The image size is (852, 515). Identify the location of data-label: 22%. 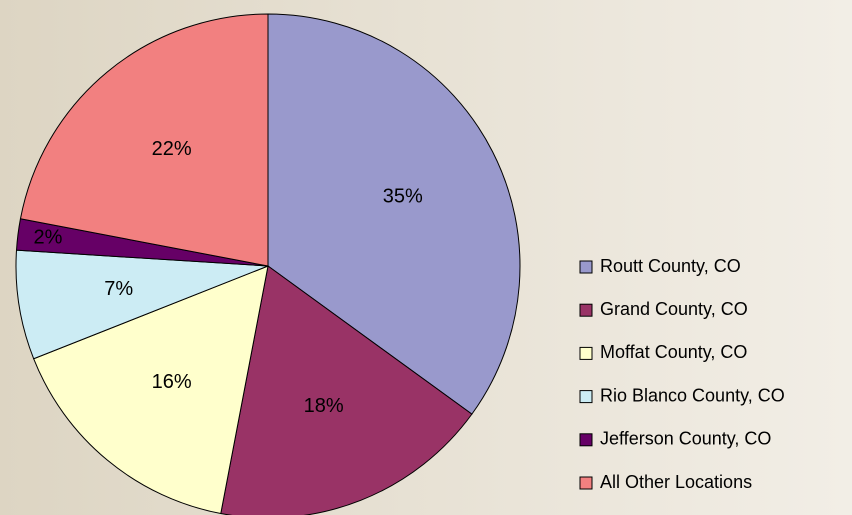
(172, 149).